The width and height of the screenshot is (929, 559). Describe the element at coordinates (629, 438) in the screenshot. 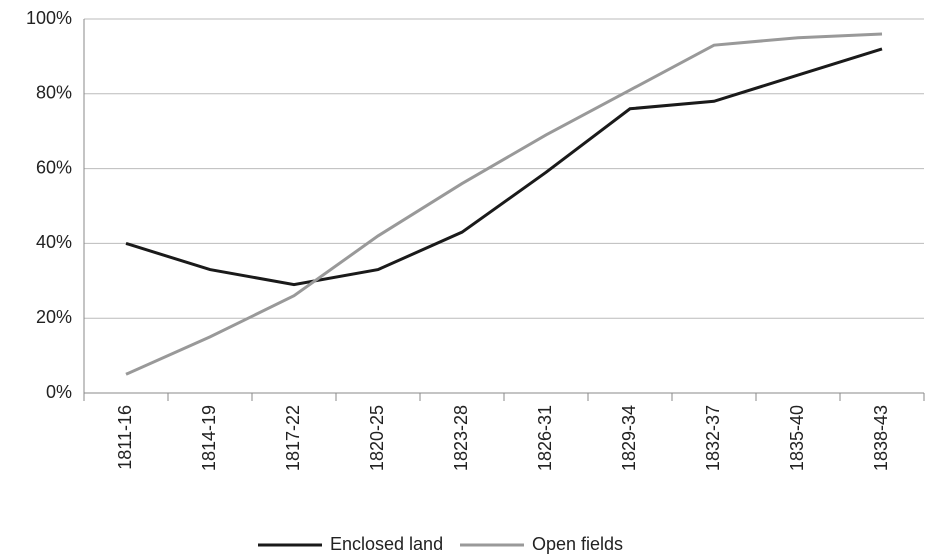

I see `x-tick-label: 1829-34` at that location.